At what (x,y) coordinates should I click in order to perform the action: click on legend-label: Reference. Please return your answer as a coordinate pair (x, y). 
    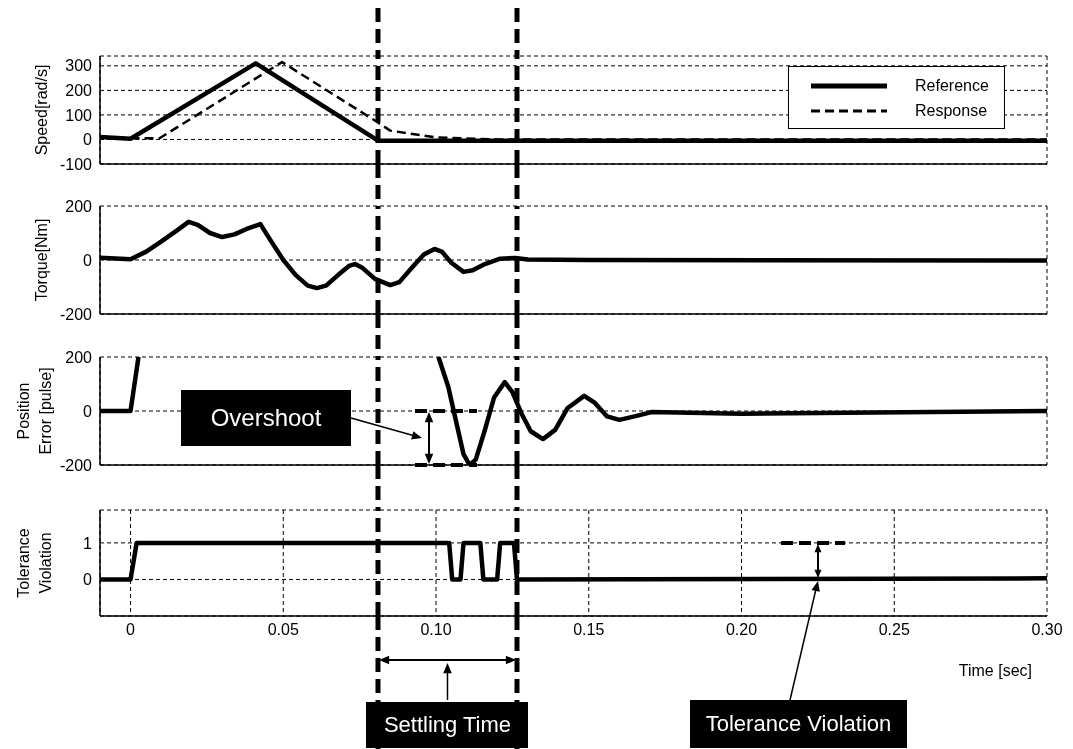
    Looking at the image, I should click on (952, 85).